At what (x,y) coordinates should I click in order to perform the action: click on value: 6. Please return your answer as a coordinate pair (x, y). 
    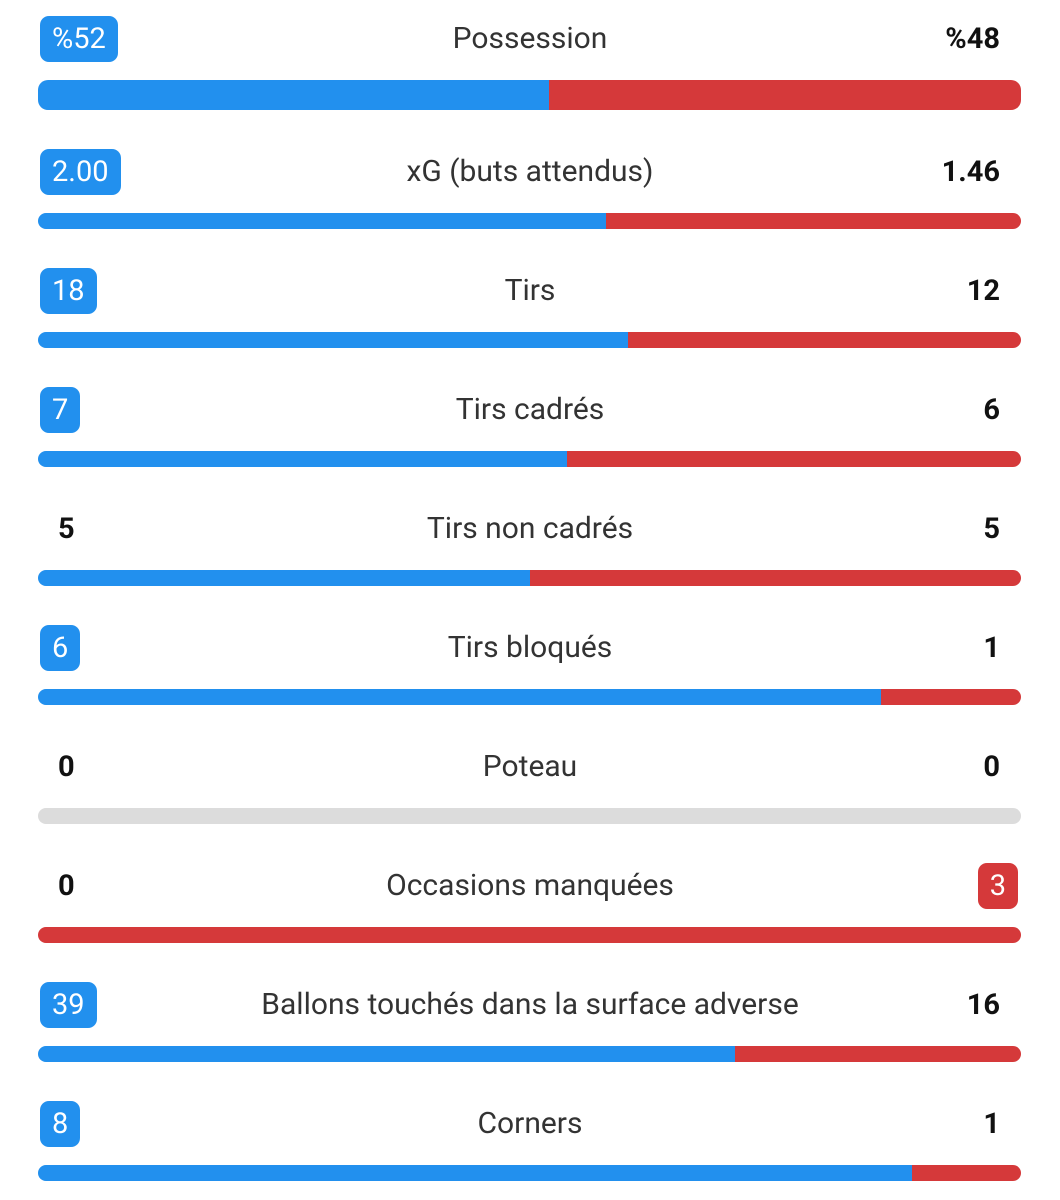
    Looking at the image, I should click on (991, 410).